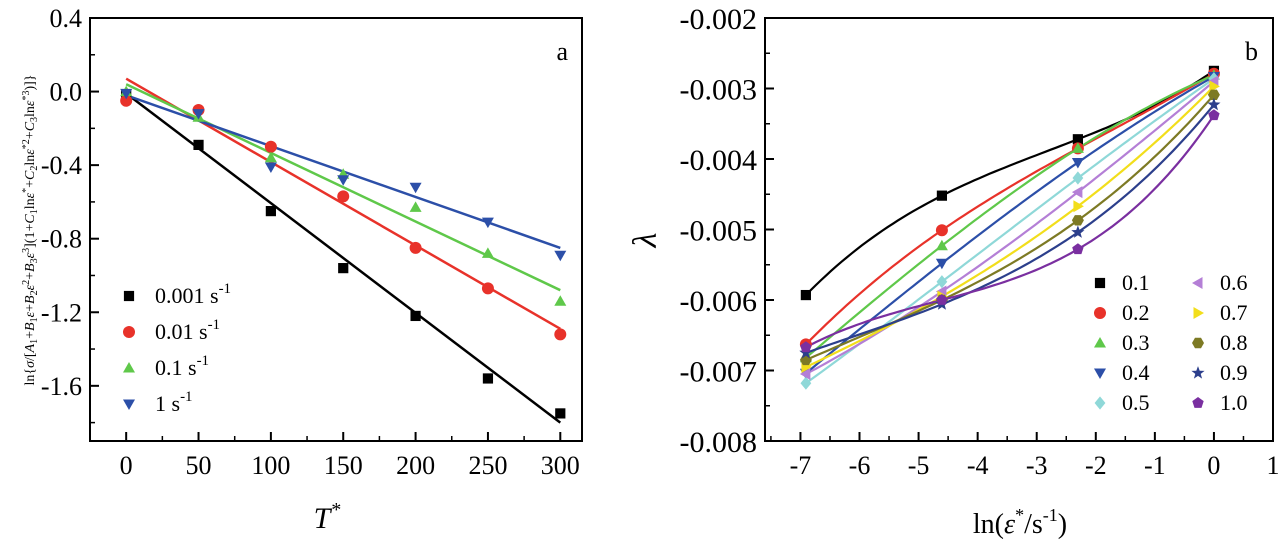 The image size is (1288, 545). Describe the element at coordinates (978, 465) in the screenshot. I see `panel-b-xtick-label: -4` at that location.